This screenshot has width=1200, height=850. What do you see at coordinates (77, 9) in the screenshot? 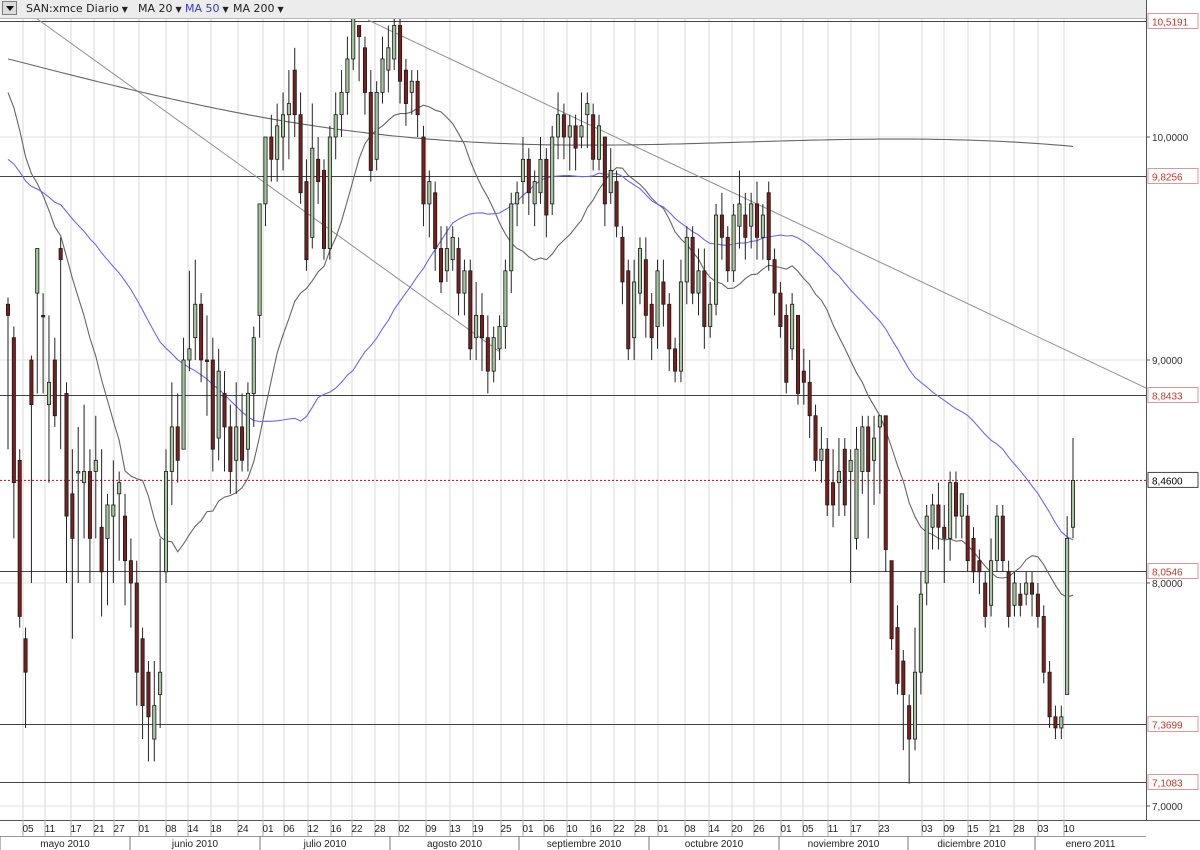
I see `symbol-selector: SAN:xmce Diario ▼` at bounding box center [77, 9].